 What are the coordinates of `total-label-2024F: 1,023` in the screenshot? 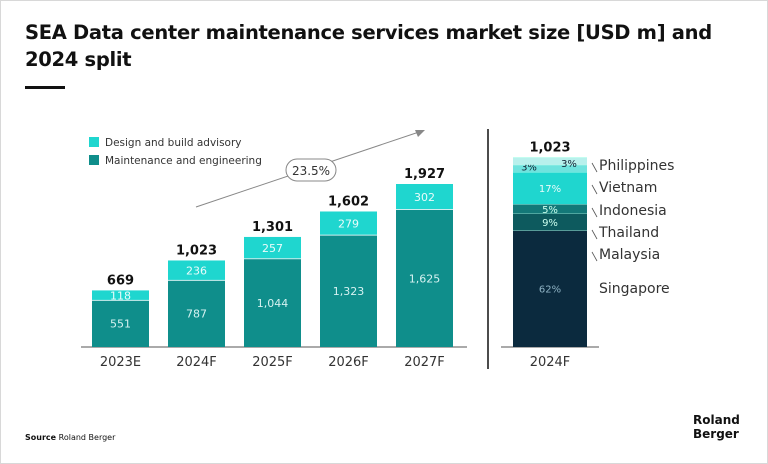 It's located at (196, 250).